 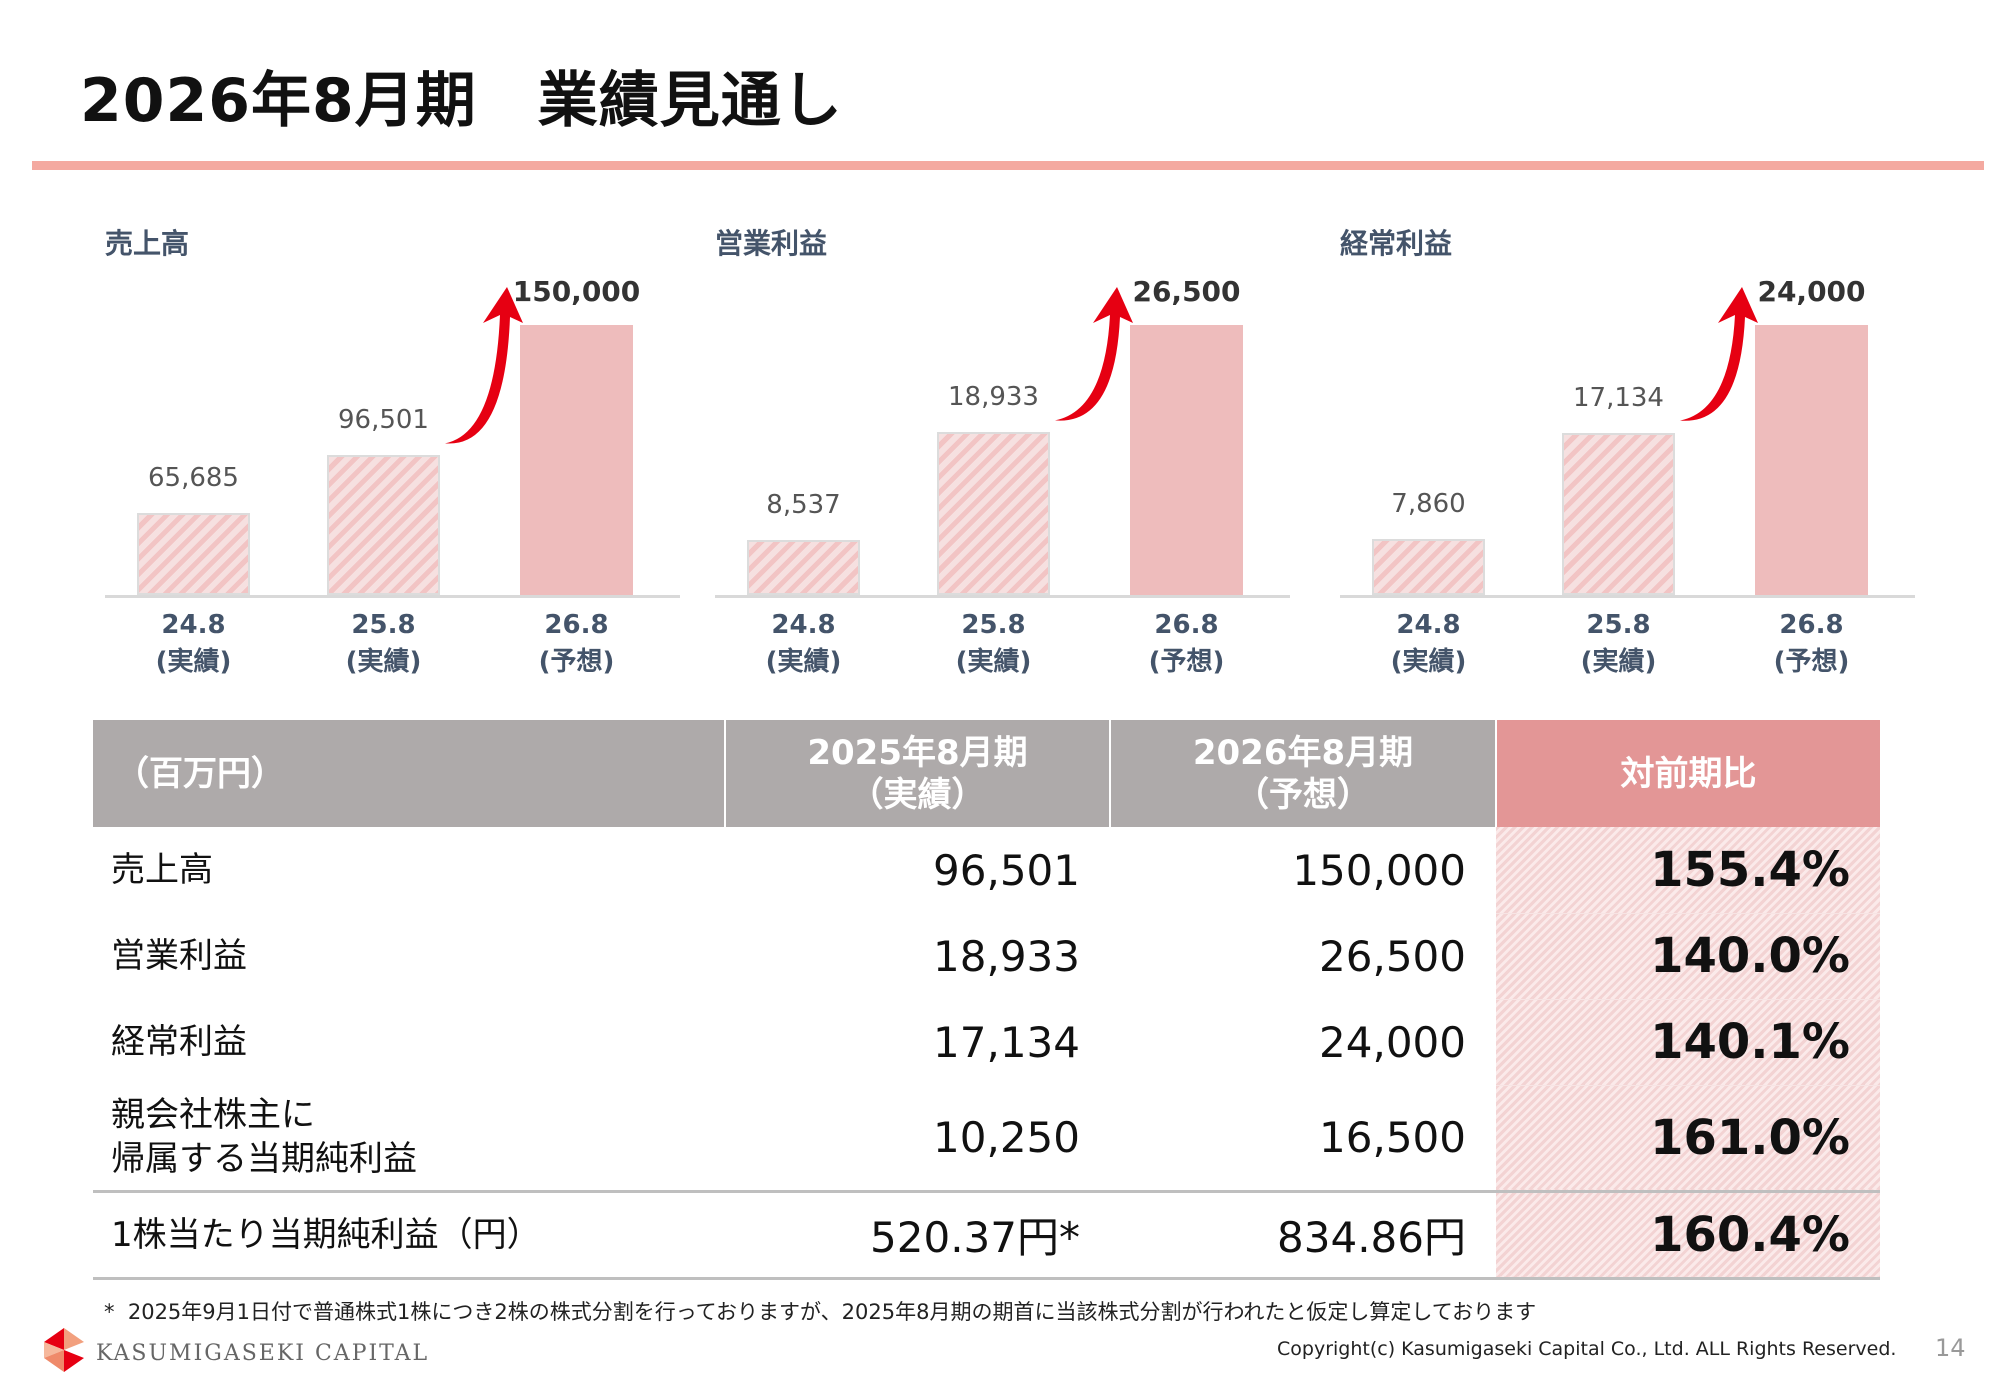 I want to click on ratio-value: 140.0%, so click(x=1688, y=956).